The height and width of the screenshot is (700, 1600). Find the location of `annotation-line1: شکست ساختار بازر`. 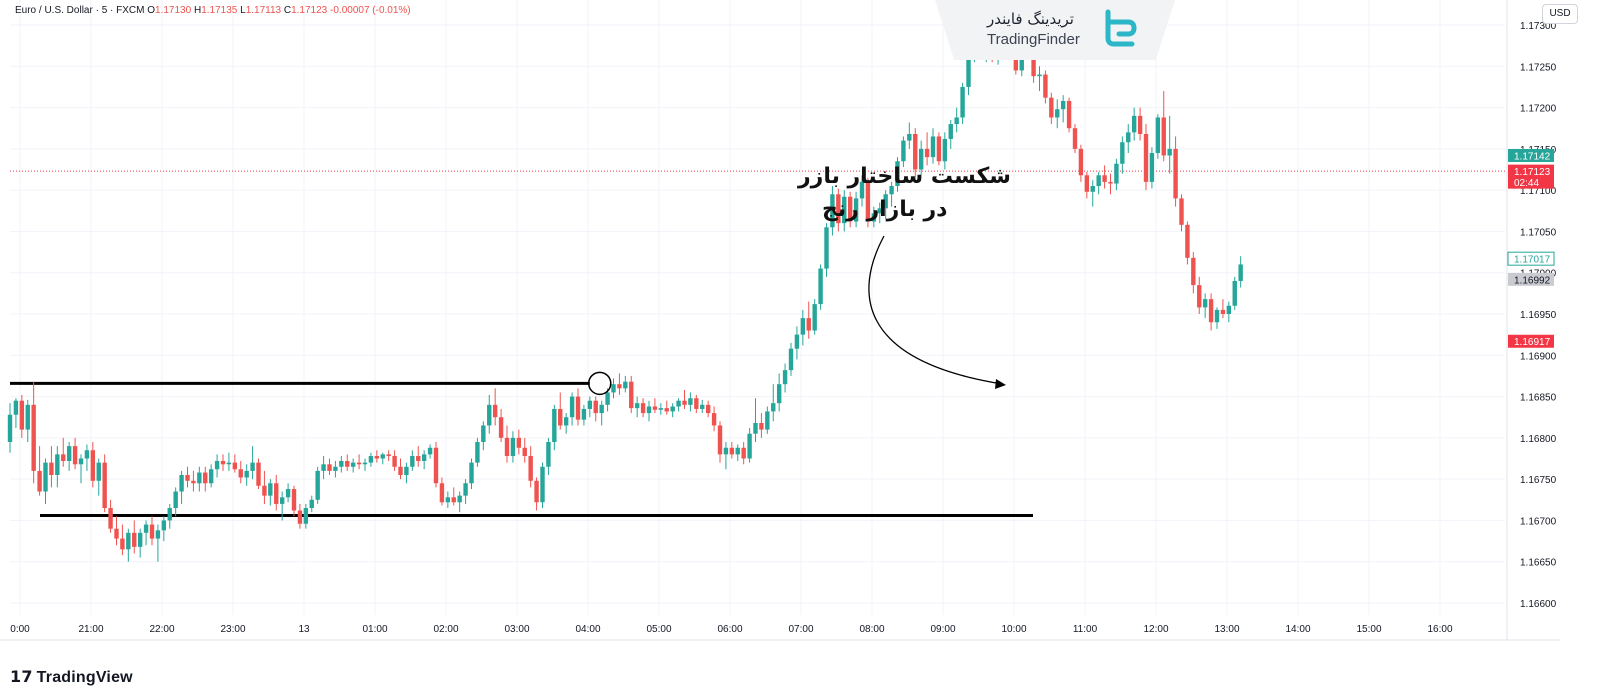

annotation-line1: شکست ساختار بازر is located at coordinates (904, 176).